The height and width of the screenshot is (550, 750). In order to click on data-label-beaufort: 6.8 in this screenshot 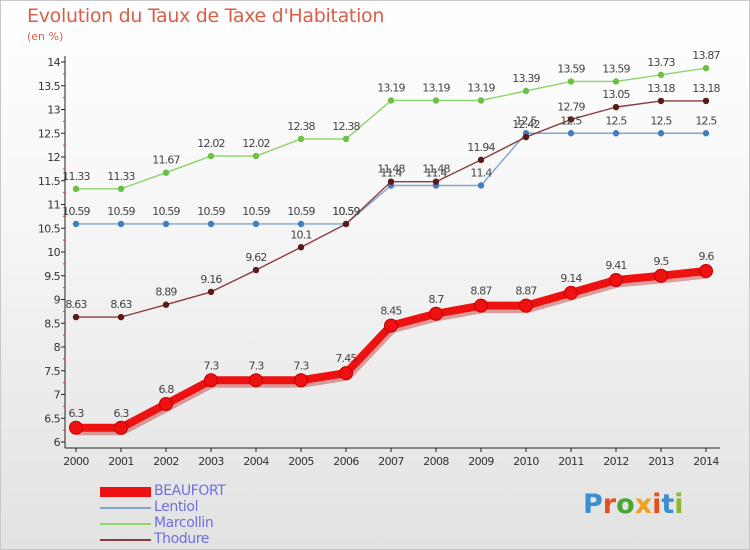, I will do `click(166, 389)`.